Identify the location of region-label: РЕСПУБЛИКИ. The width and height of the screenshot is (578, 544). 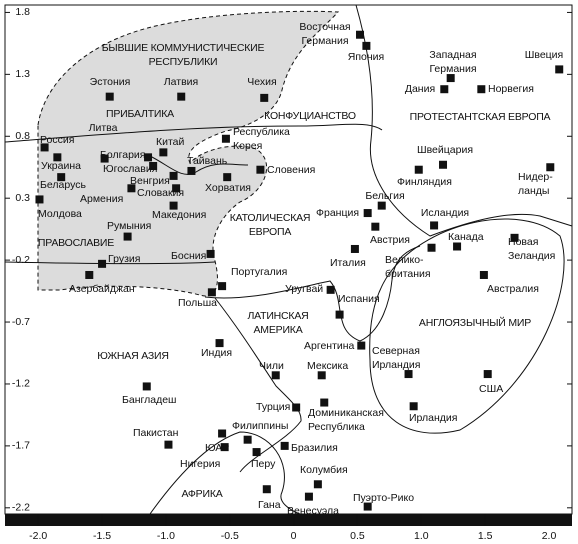
(183, 62).